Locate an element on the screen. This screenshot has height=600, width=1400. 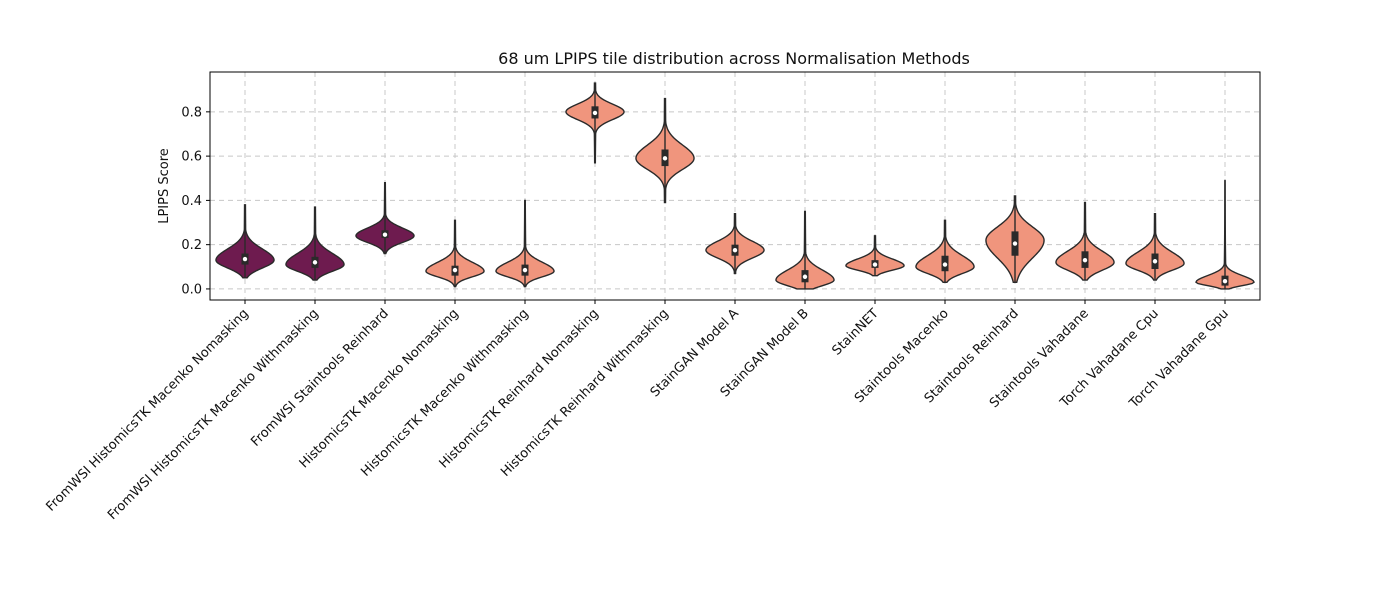
y-tick-label: 0.4 is located at coordinates (191, 201).